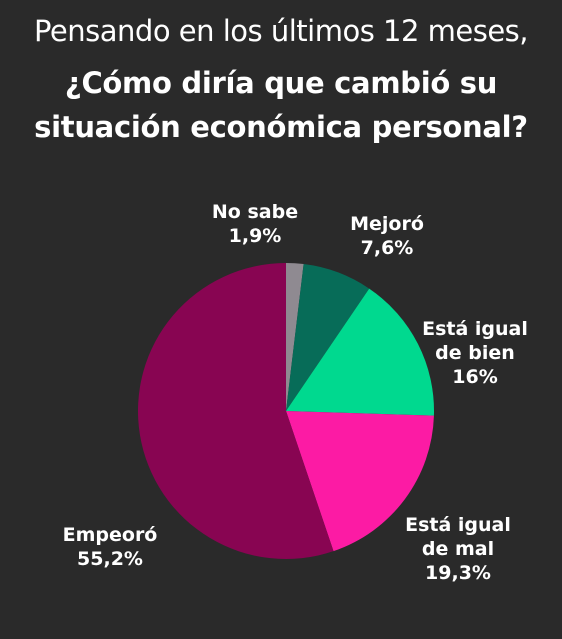  Describe the element at coordinates (255, 212) in the screenshot. I see `slice-label-text: No sabe` at that location.